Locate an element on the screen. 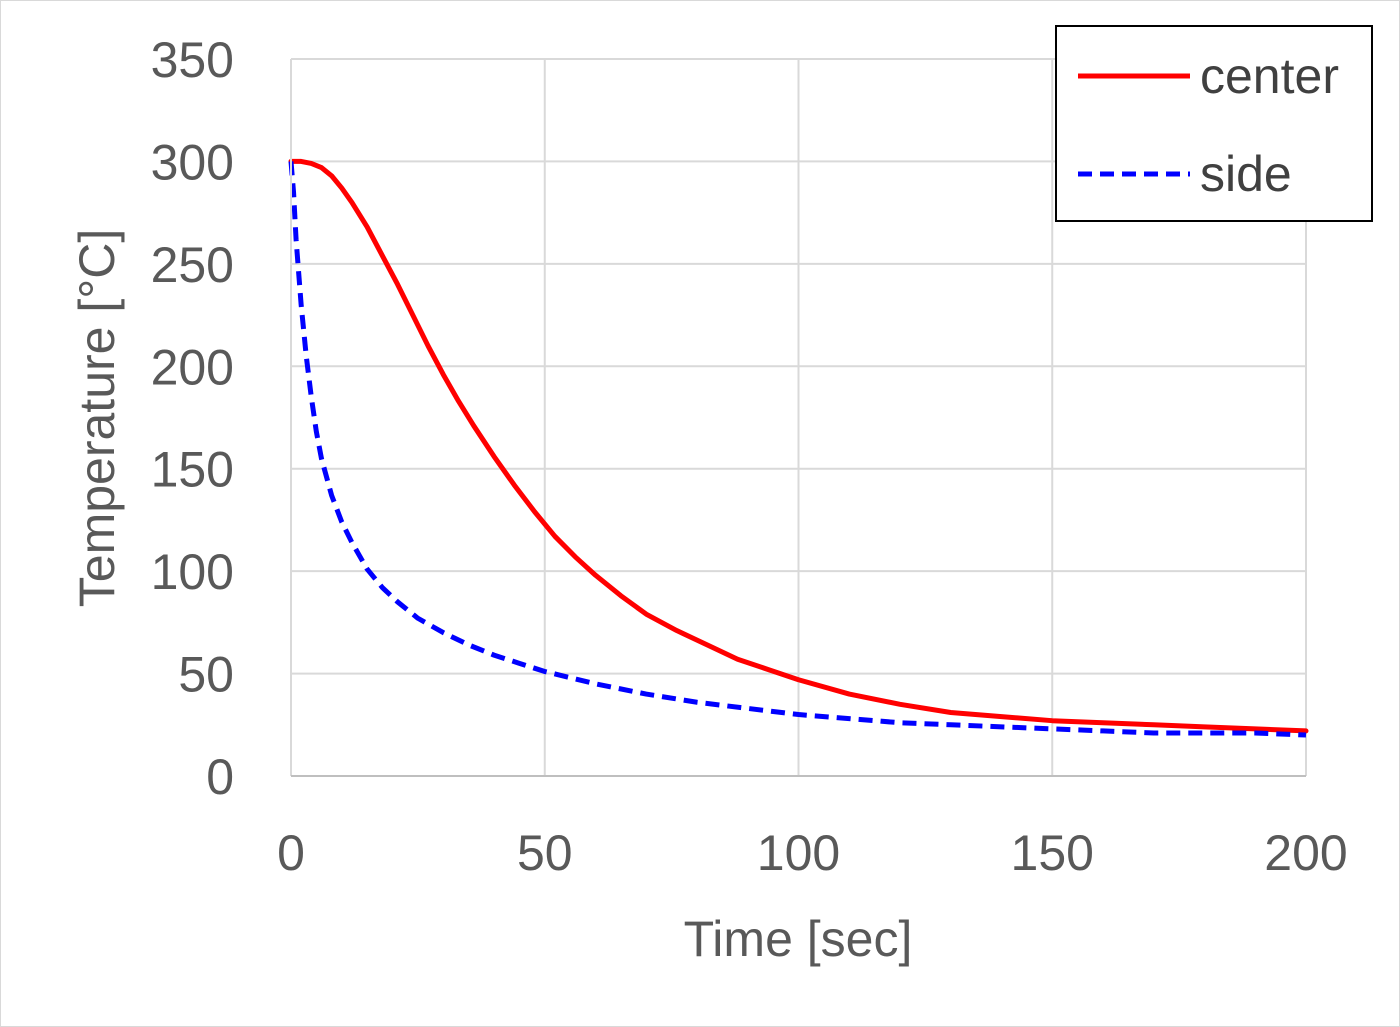 This screenshot has height=1027, width=1400. y-tick-label: 350 is located at coordinates (192, 60).